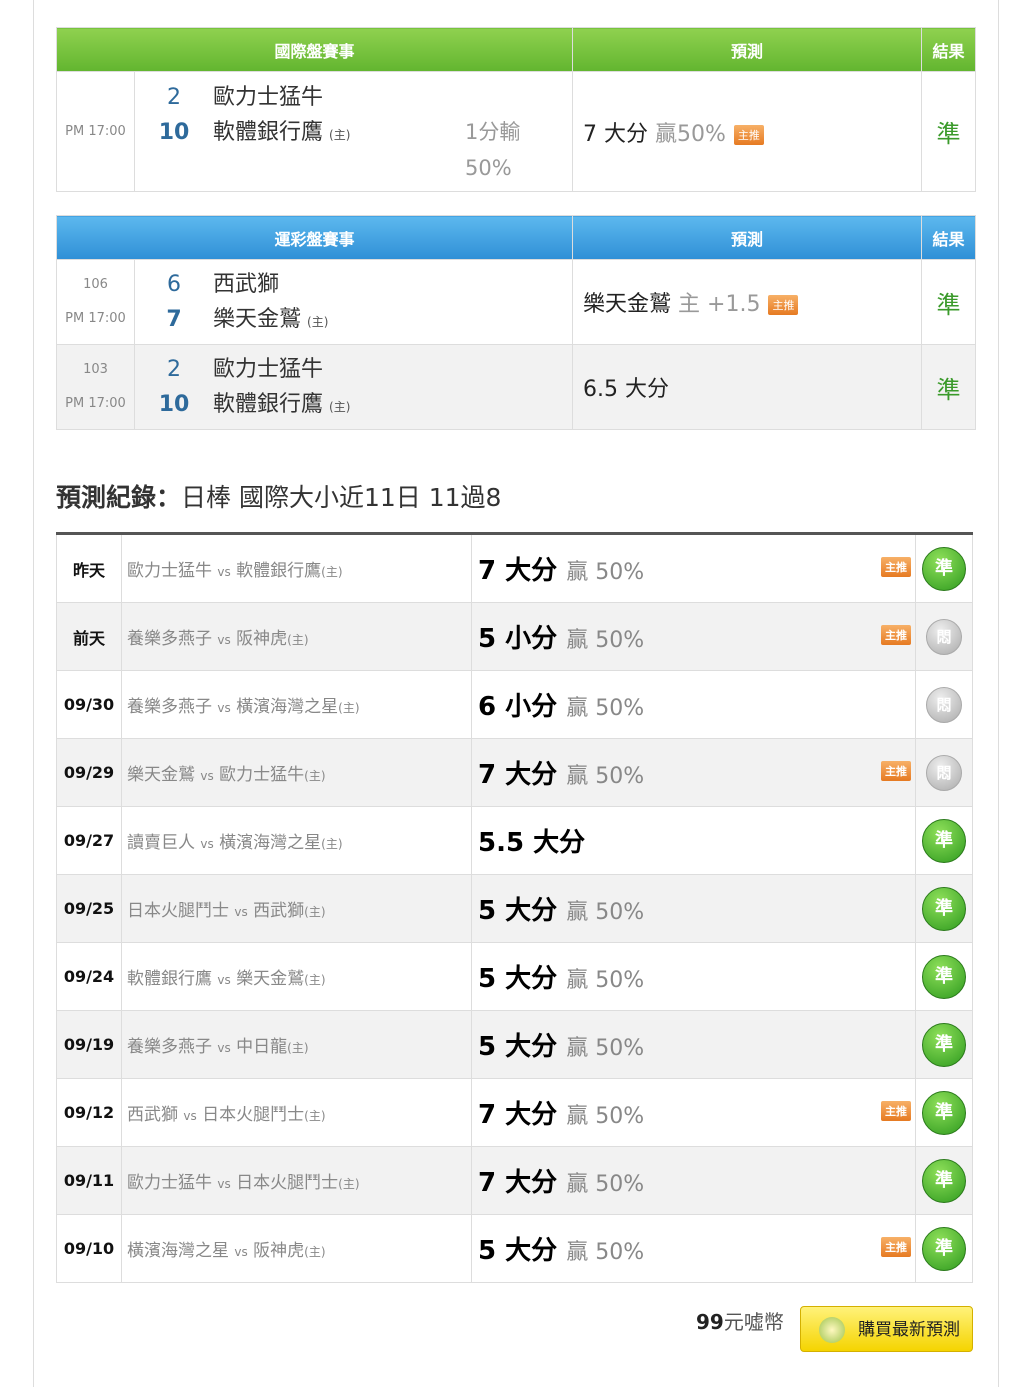  I want to click on match-time: 106 PM 17:00, so click(95, 302).